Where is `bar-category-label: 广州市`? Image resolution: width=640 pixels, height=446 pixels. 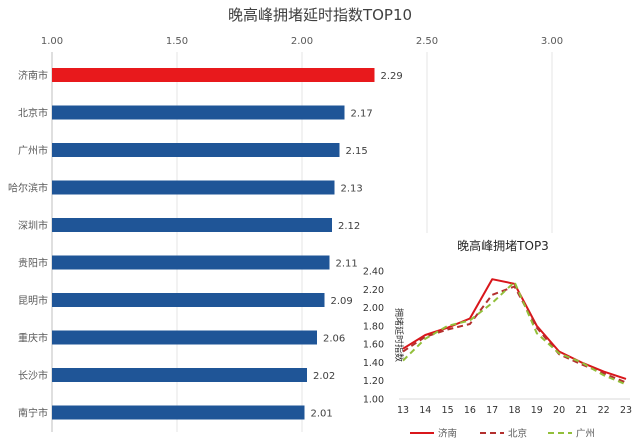 bar-category-label: 广州市 is located at coordinates (33, 150).